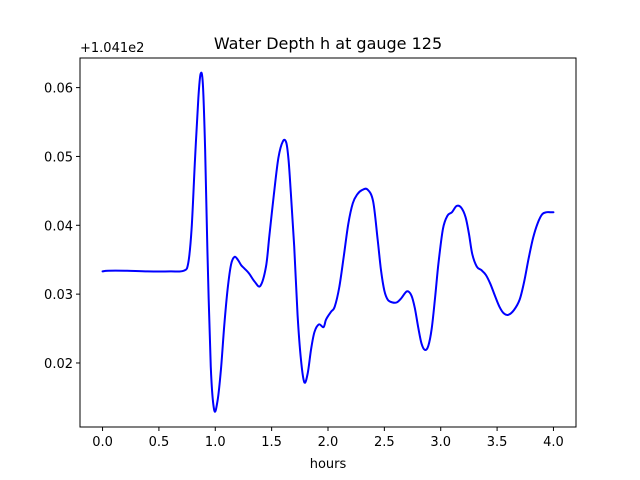 The image size is (640, 480). Describe the element at coordinates (102, 442) in the screenshot. I see `x-tick-label: 0.0` at that location.